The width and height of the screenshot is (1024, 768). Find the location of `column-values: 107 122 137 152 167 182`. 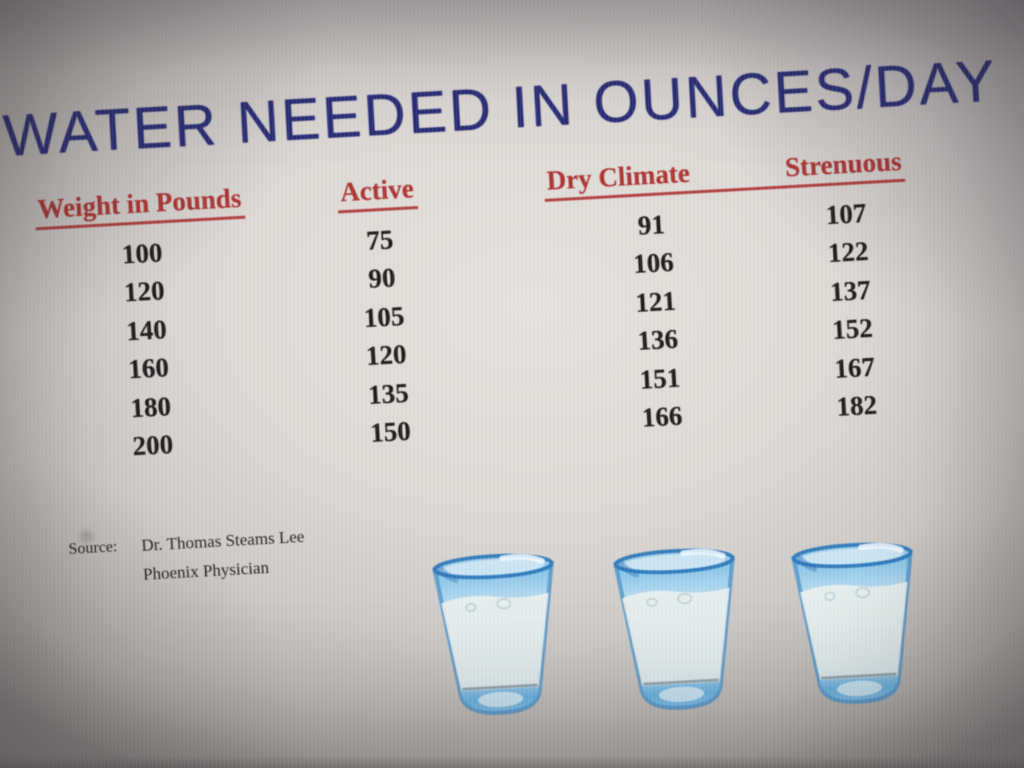

column-values: 107 122 137 152 167 182 is located at coordinates (851, 310).